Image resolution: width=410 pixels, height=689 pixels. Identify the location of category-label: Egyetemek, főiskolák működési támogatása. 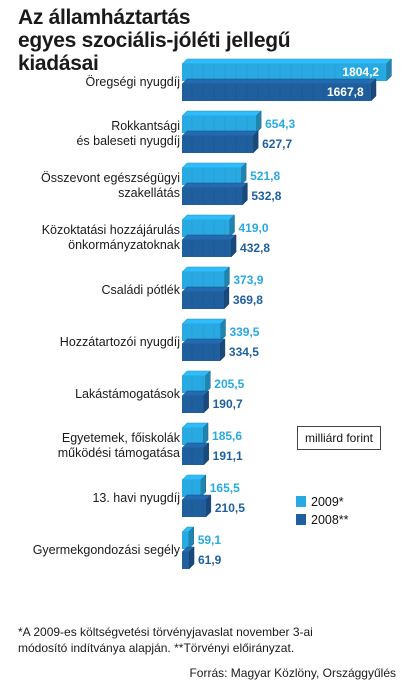
(119, 446).